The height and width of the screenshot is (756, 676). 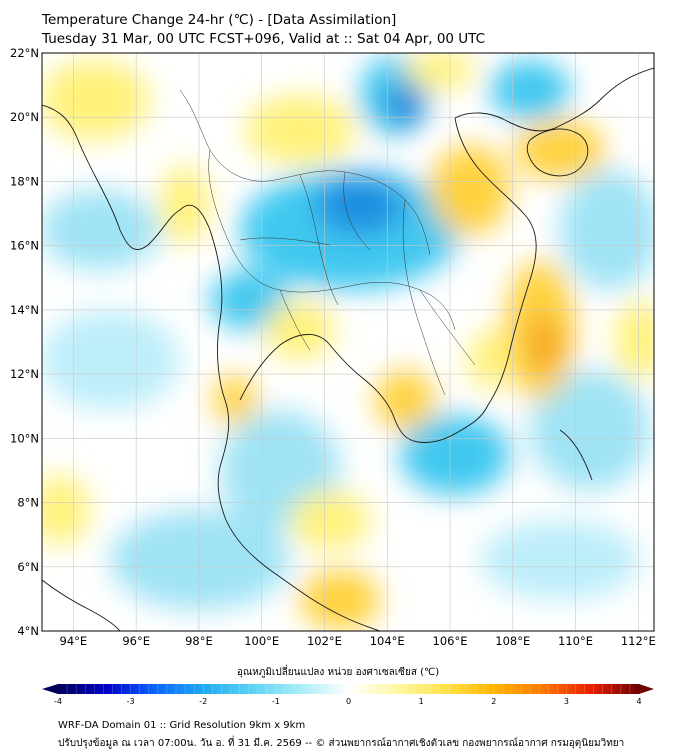 What do you see at coordinates (638, 641) in the screenshot?
I see `longitude-tick-label: 112°E` at bounding box center [638, 641].